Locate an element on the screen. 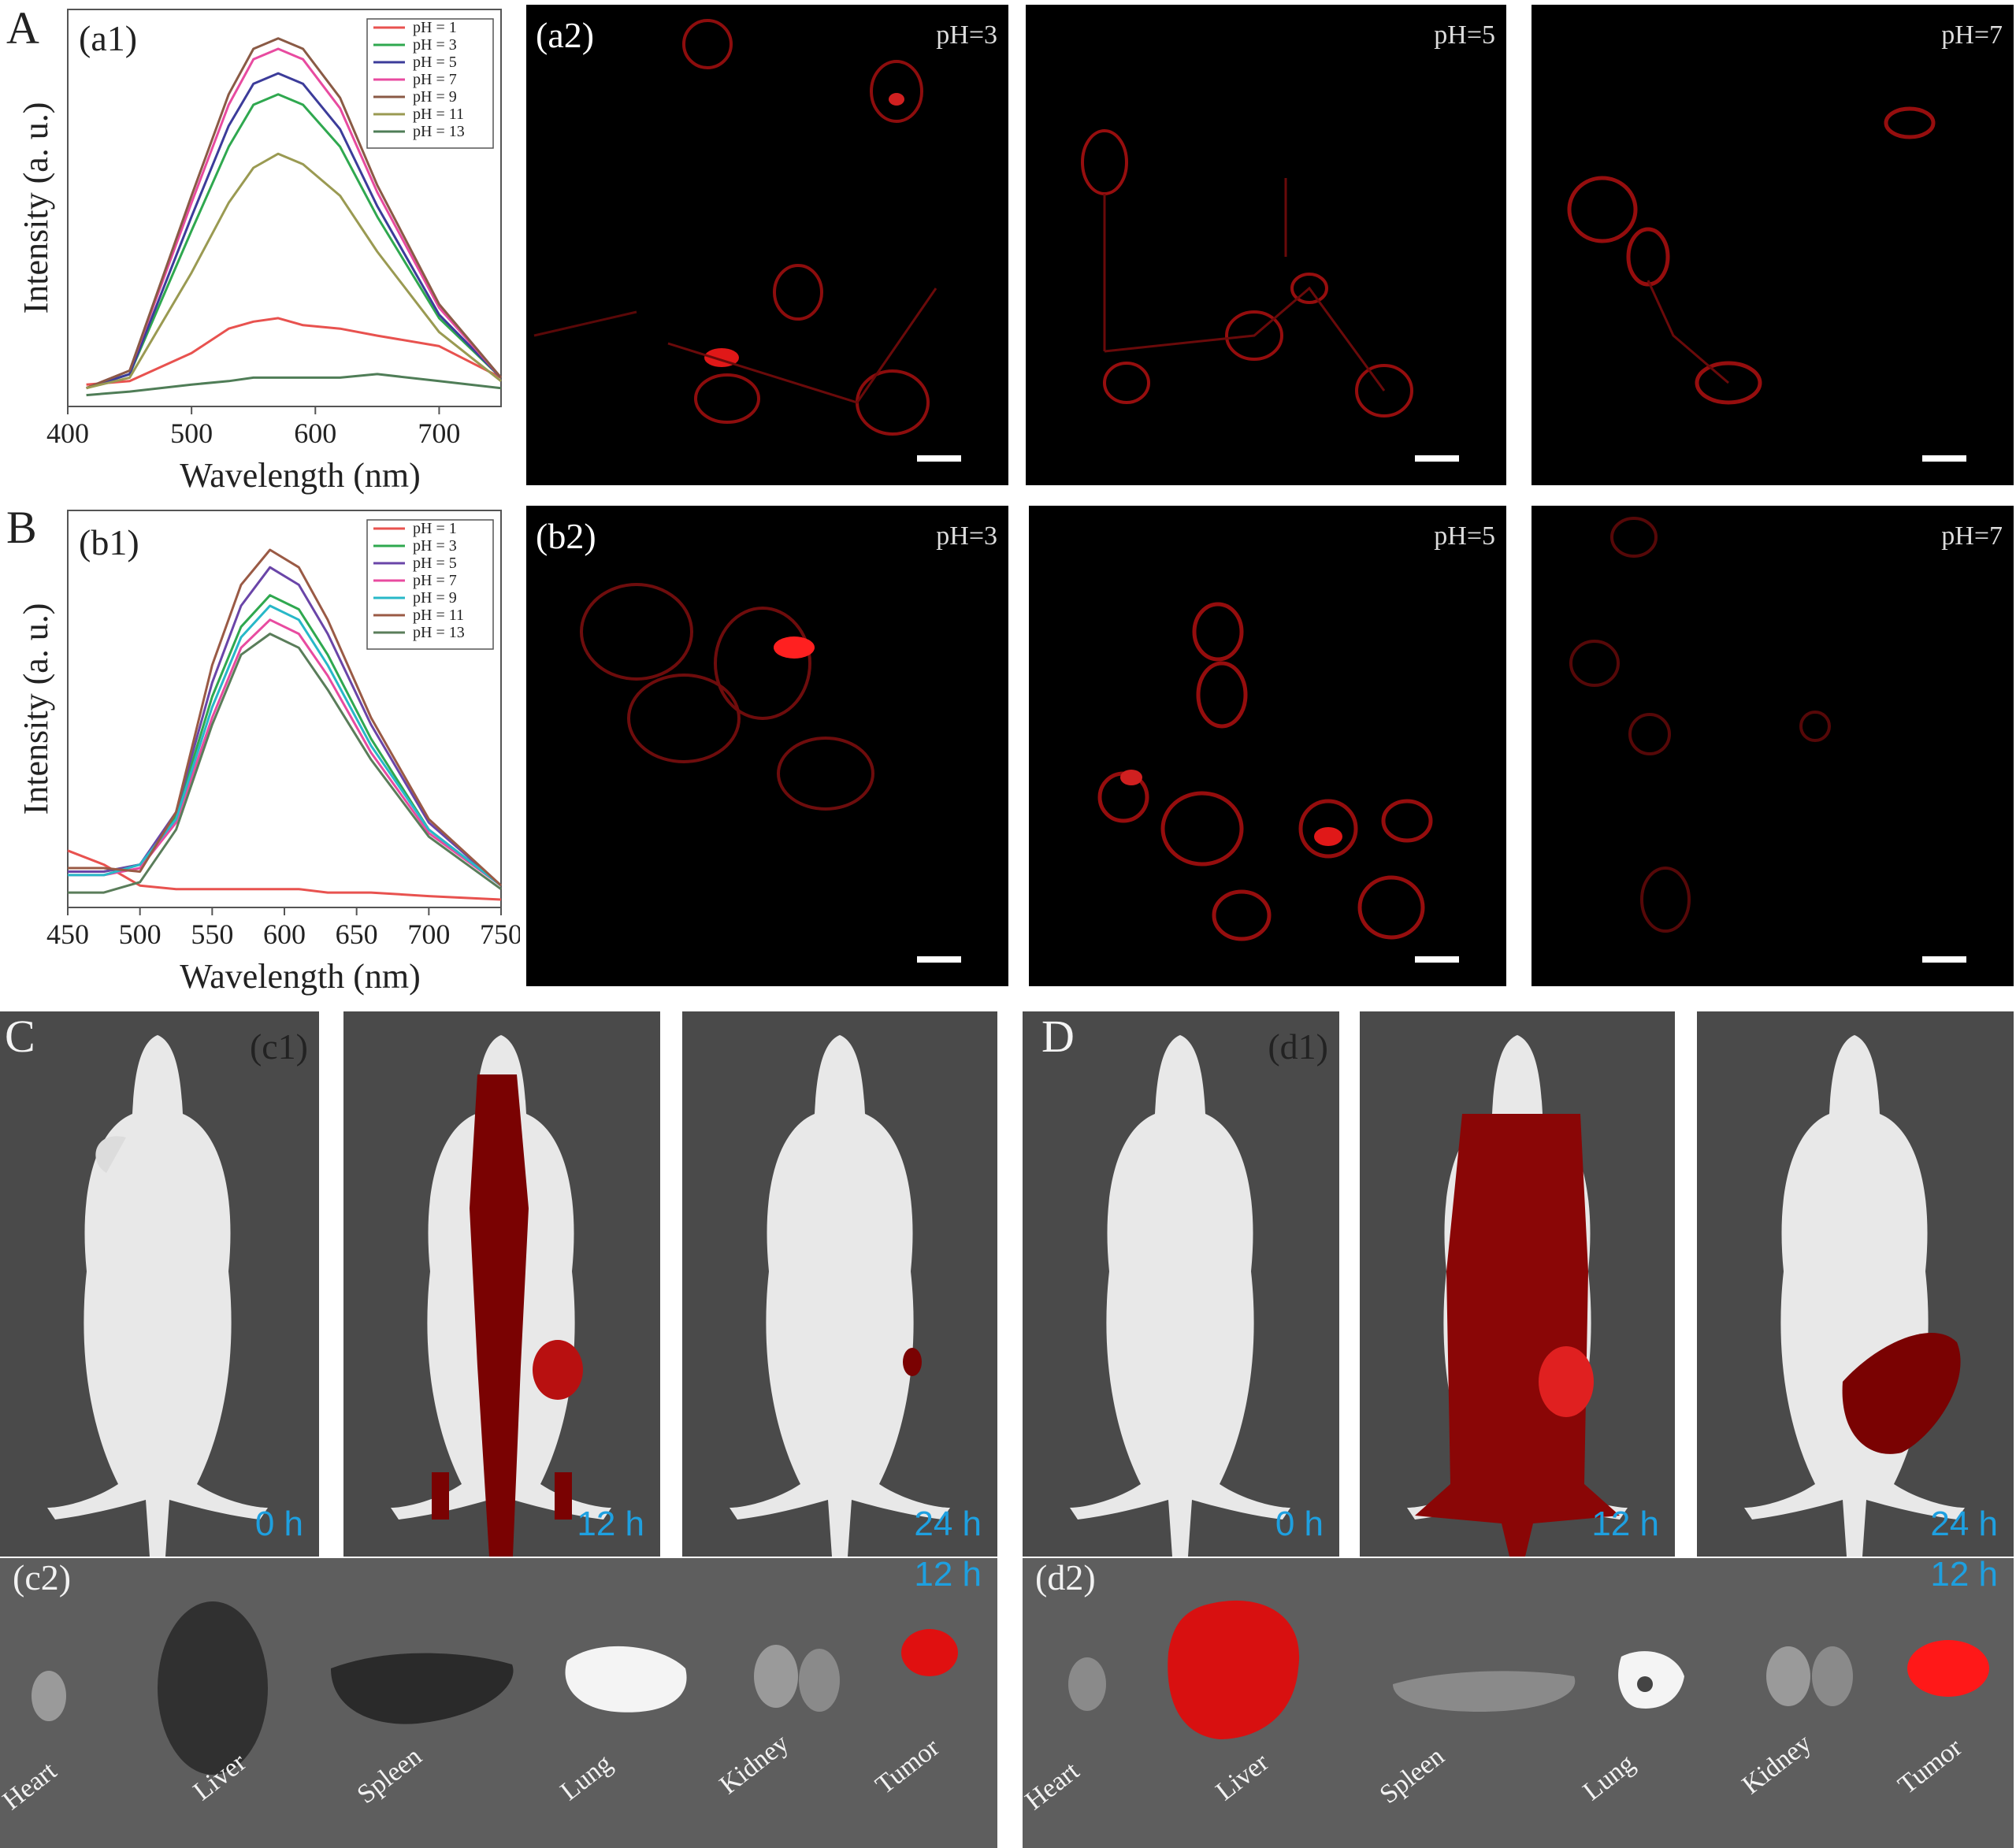 The image size is (2016, 1848). mouse-body-d-12h is located at coordinates (1517, 1296).